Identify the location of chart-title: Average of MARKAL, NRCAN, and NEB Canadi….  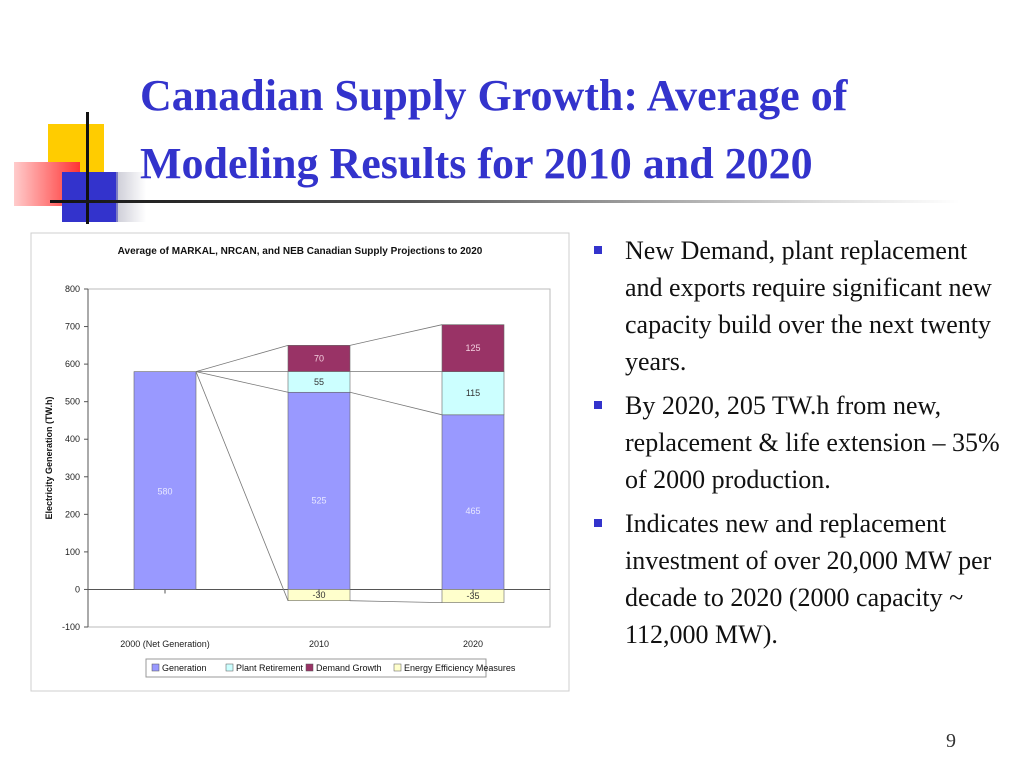
(300, 251).